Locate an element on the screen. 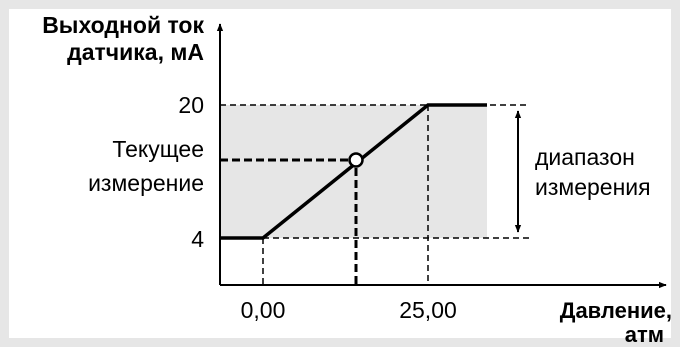  y-tick-label-4: 4 is located at coordinates (197, 239).